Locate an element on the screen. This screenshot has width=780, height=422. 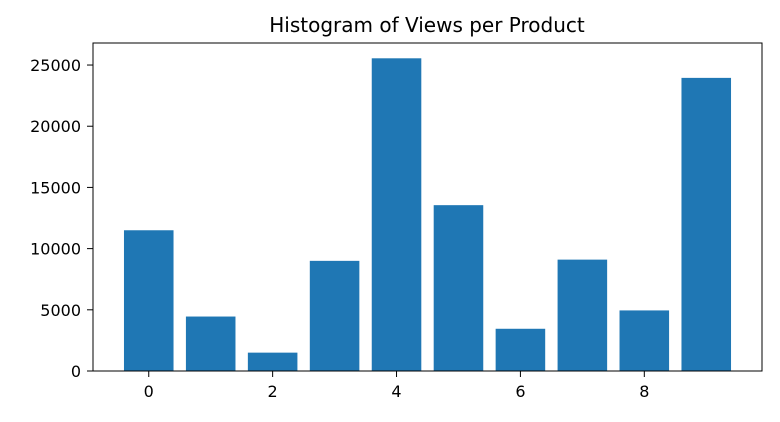
x-tick-label: 2 is located at coordinates (273, 391).